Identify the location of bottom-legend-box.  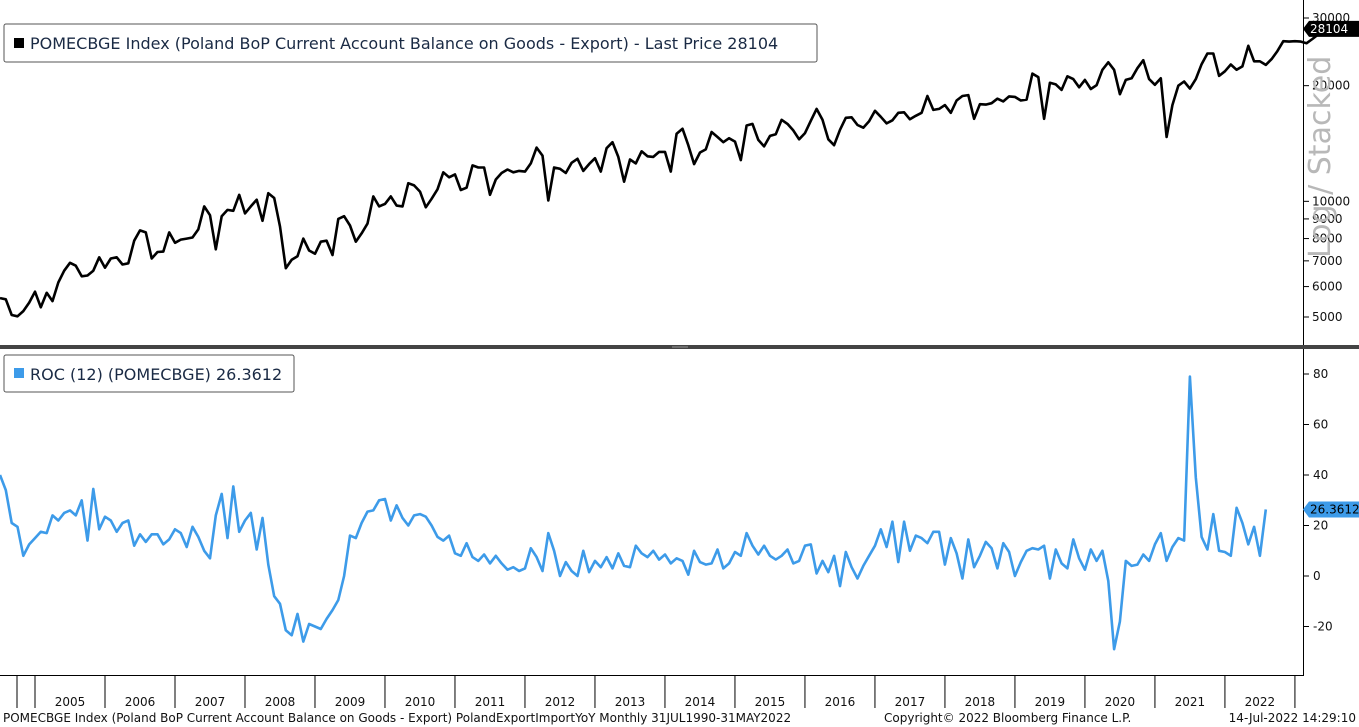
(149, 373).